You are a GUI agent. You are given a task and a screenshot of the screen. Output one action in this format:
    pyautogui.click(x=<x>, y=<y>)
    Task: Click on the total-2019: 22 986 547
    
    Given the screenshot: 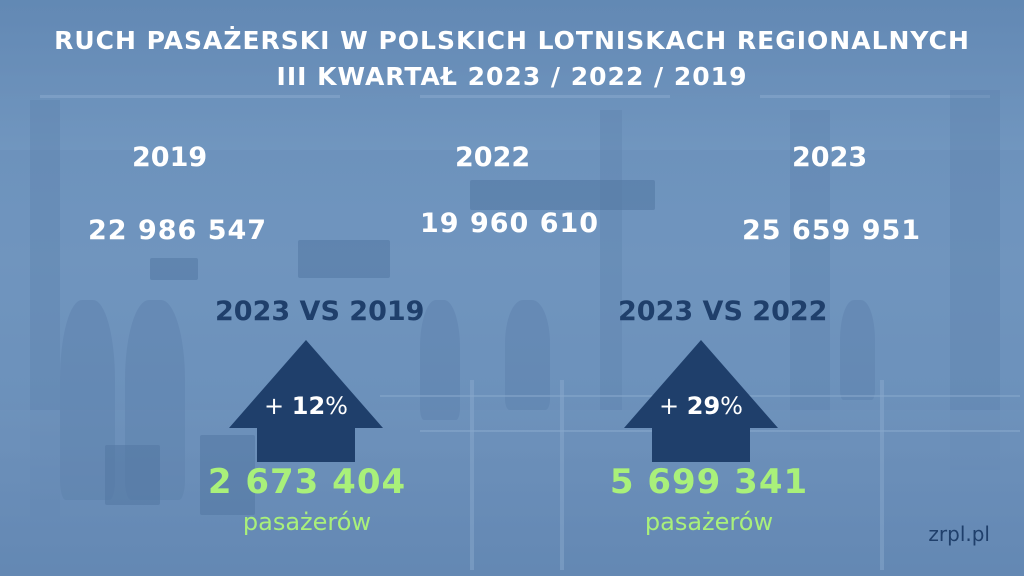 What is the action you would take?
    pyautogui.click(x=178, y=230)
    